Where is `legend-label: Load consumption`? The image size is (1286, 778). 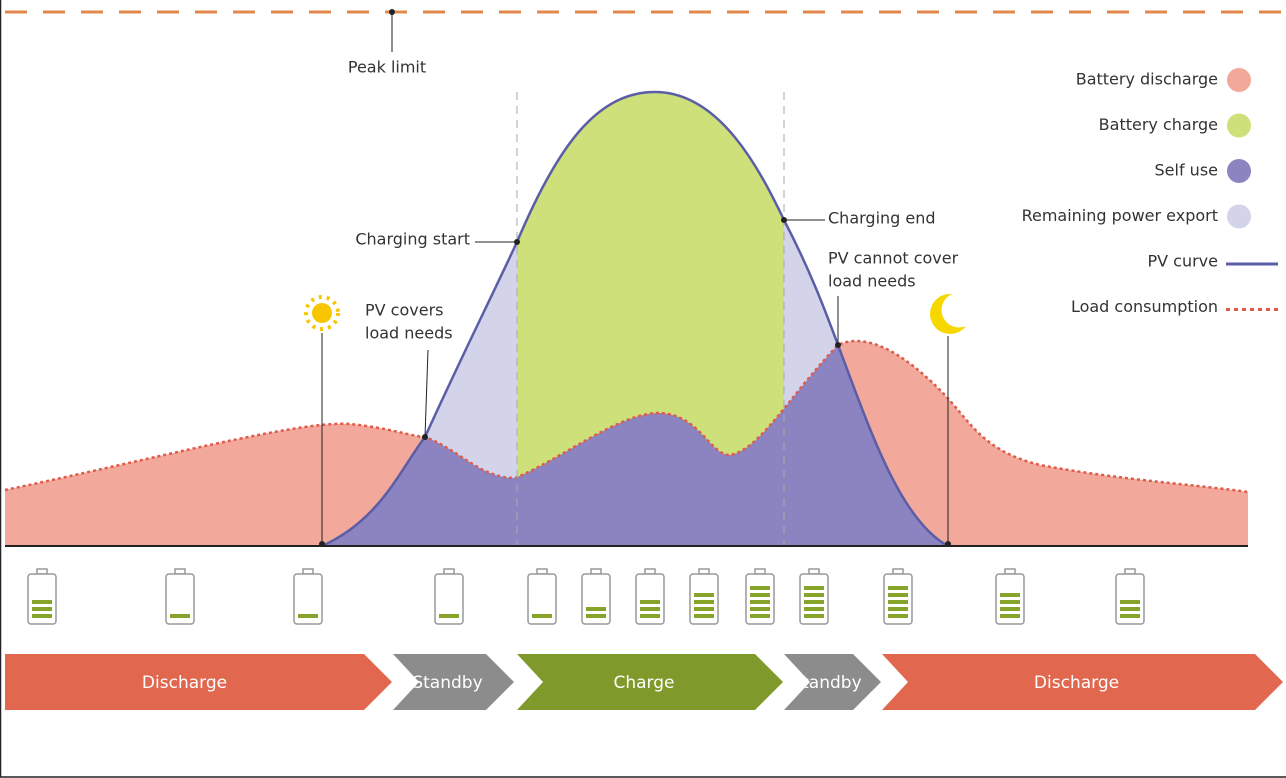
legend-label: Load consumption is located at coordinates (1144, 306).